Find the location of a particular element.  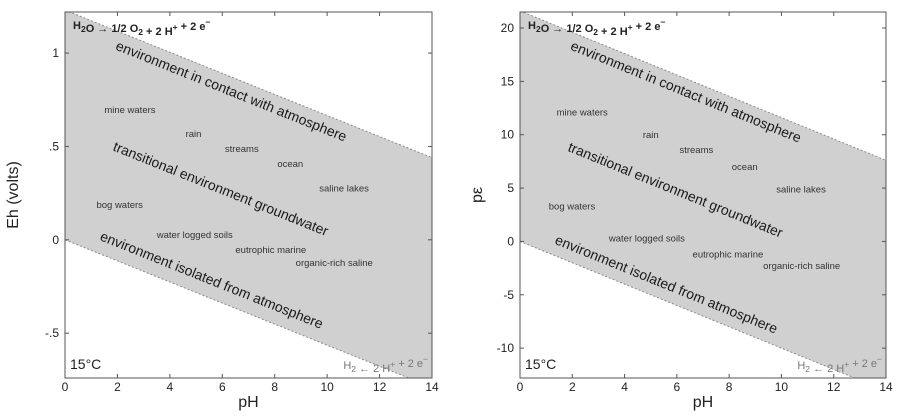

y-axis-title: pε is located at coordinates (477, 195).